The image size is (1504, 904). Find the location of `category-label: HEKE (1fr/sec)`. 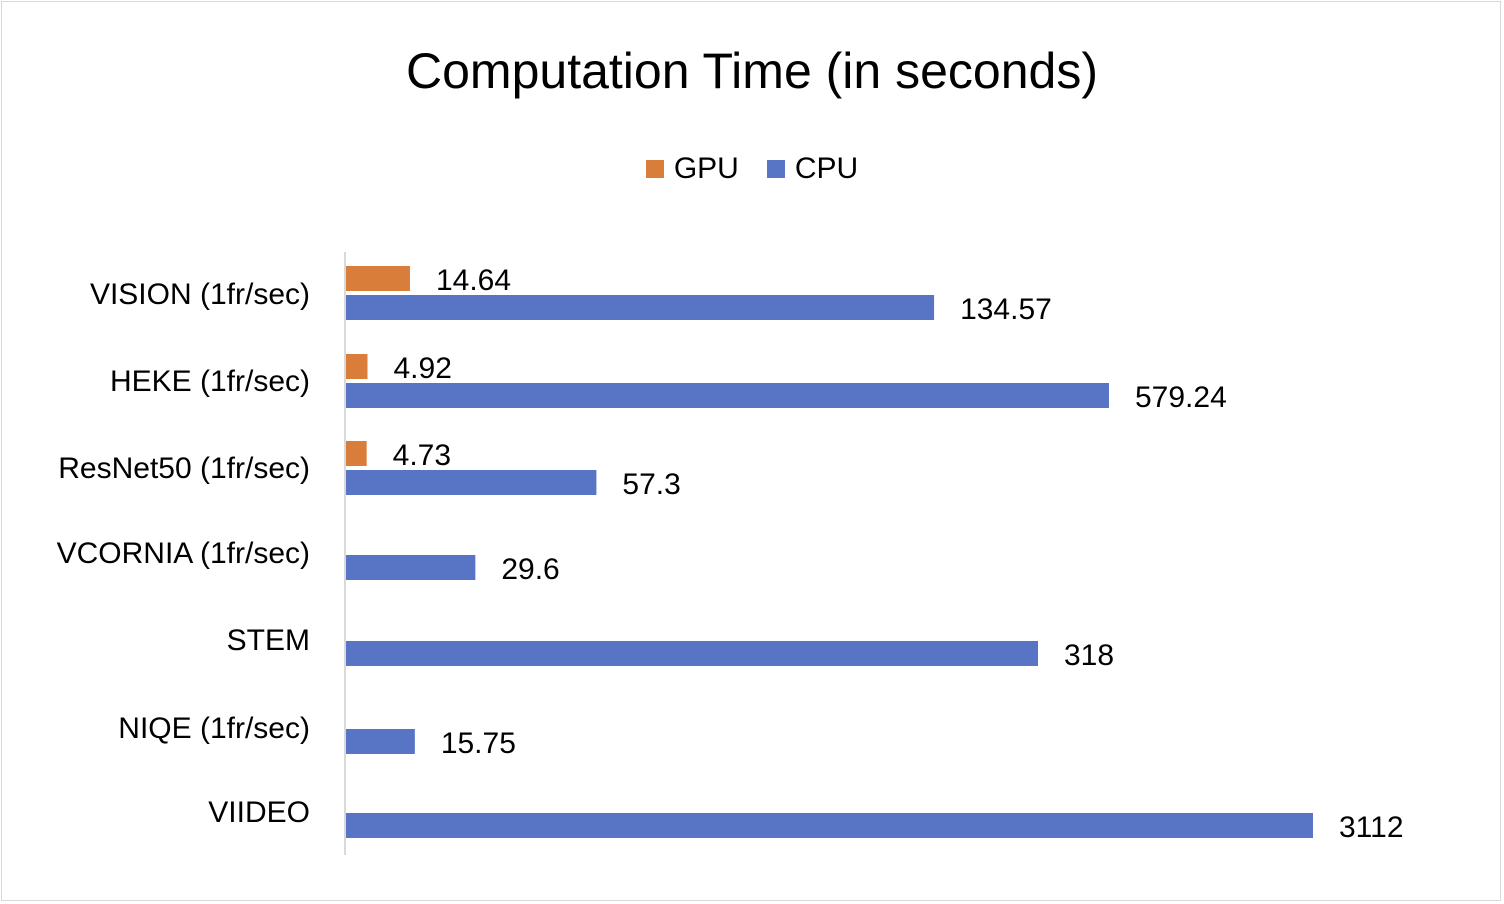

category-label: HEKE (1fr/sec) is located at coordinates (210, 381).